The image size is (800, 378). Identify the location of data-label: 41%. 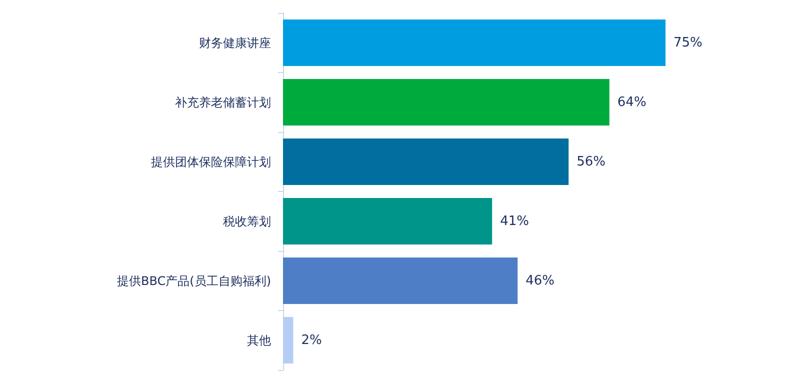
(515, 221).